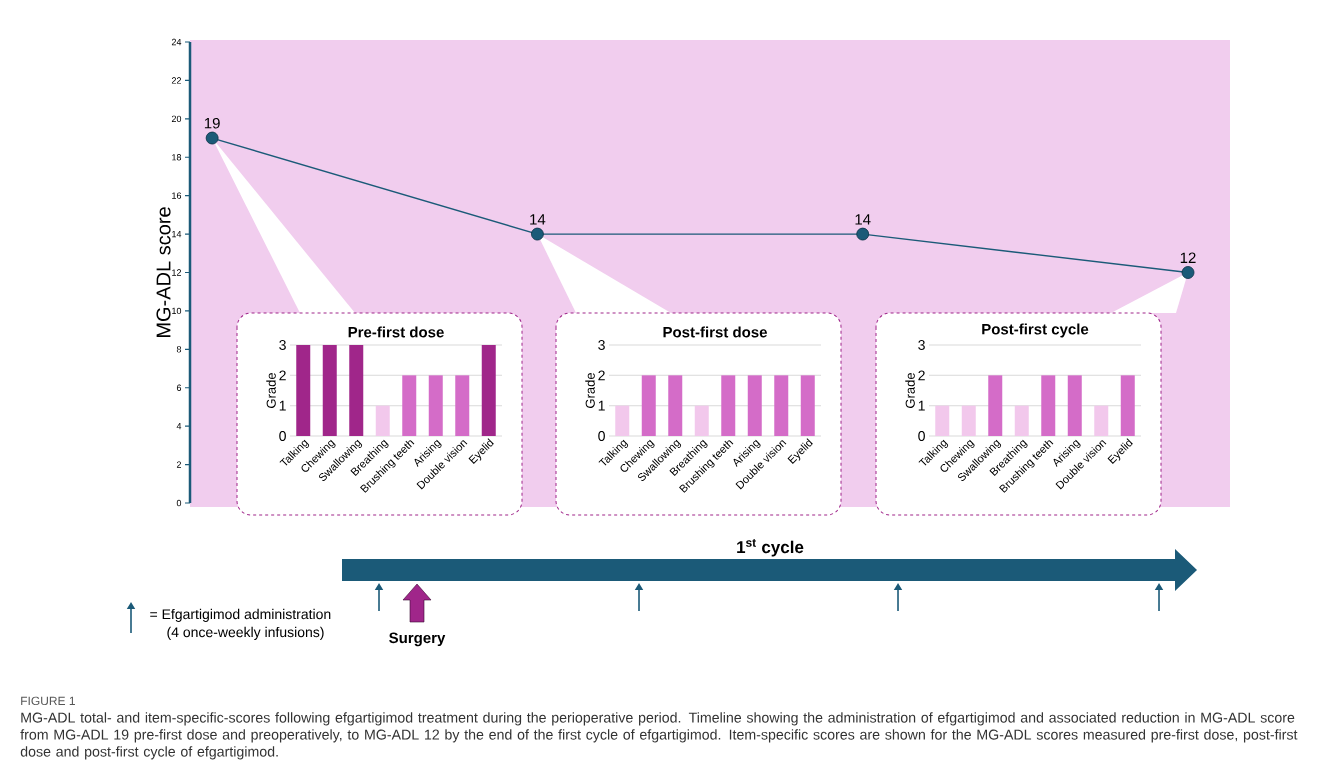 This screenshot has height=782, width=1328. Describe the element at coordinates (176, 42) in the screenshot. I see `y-tick-label: 24` at that location.